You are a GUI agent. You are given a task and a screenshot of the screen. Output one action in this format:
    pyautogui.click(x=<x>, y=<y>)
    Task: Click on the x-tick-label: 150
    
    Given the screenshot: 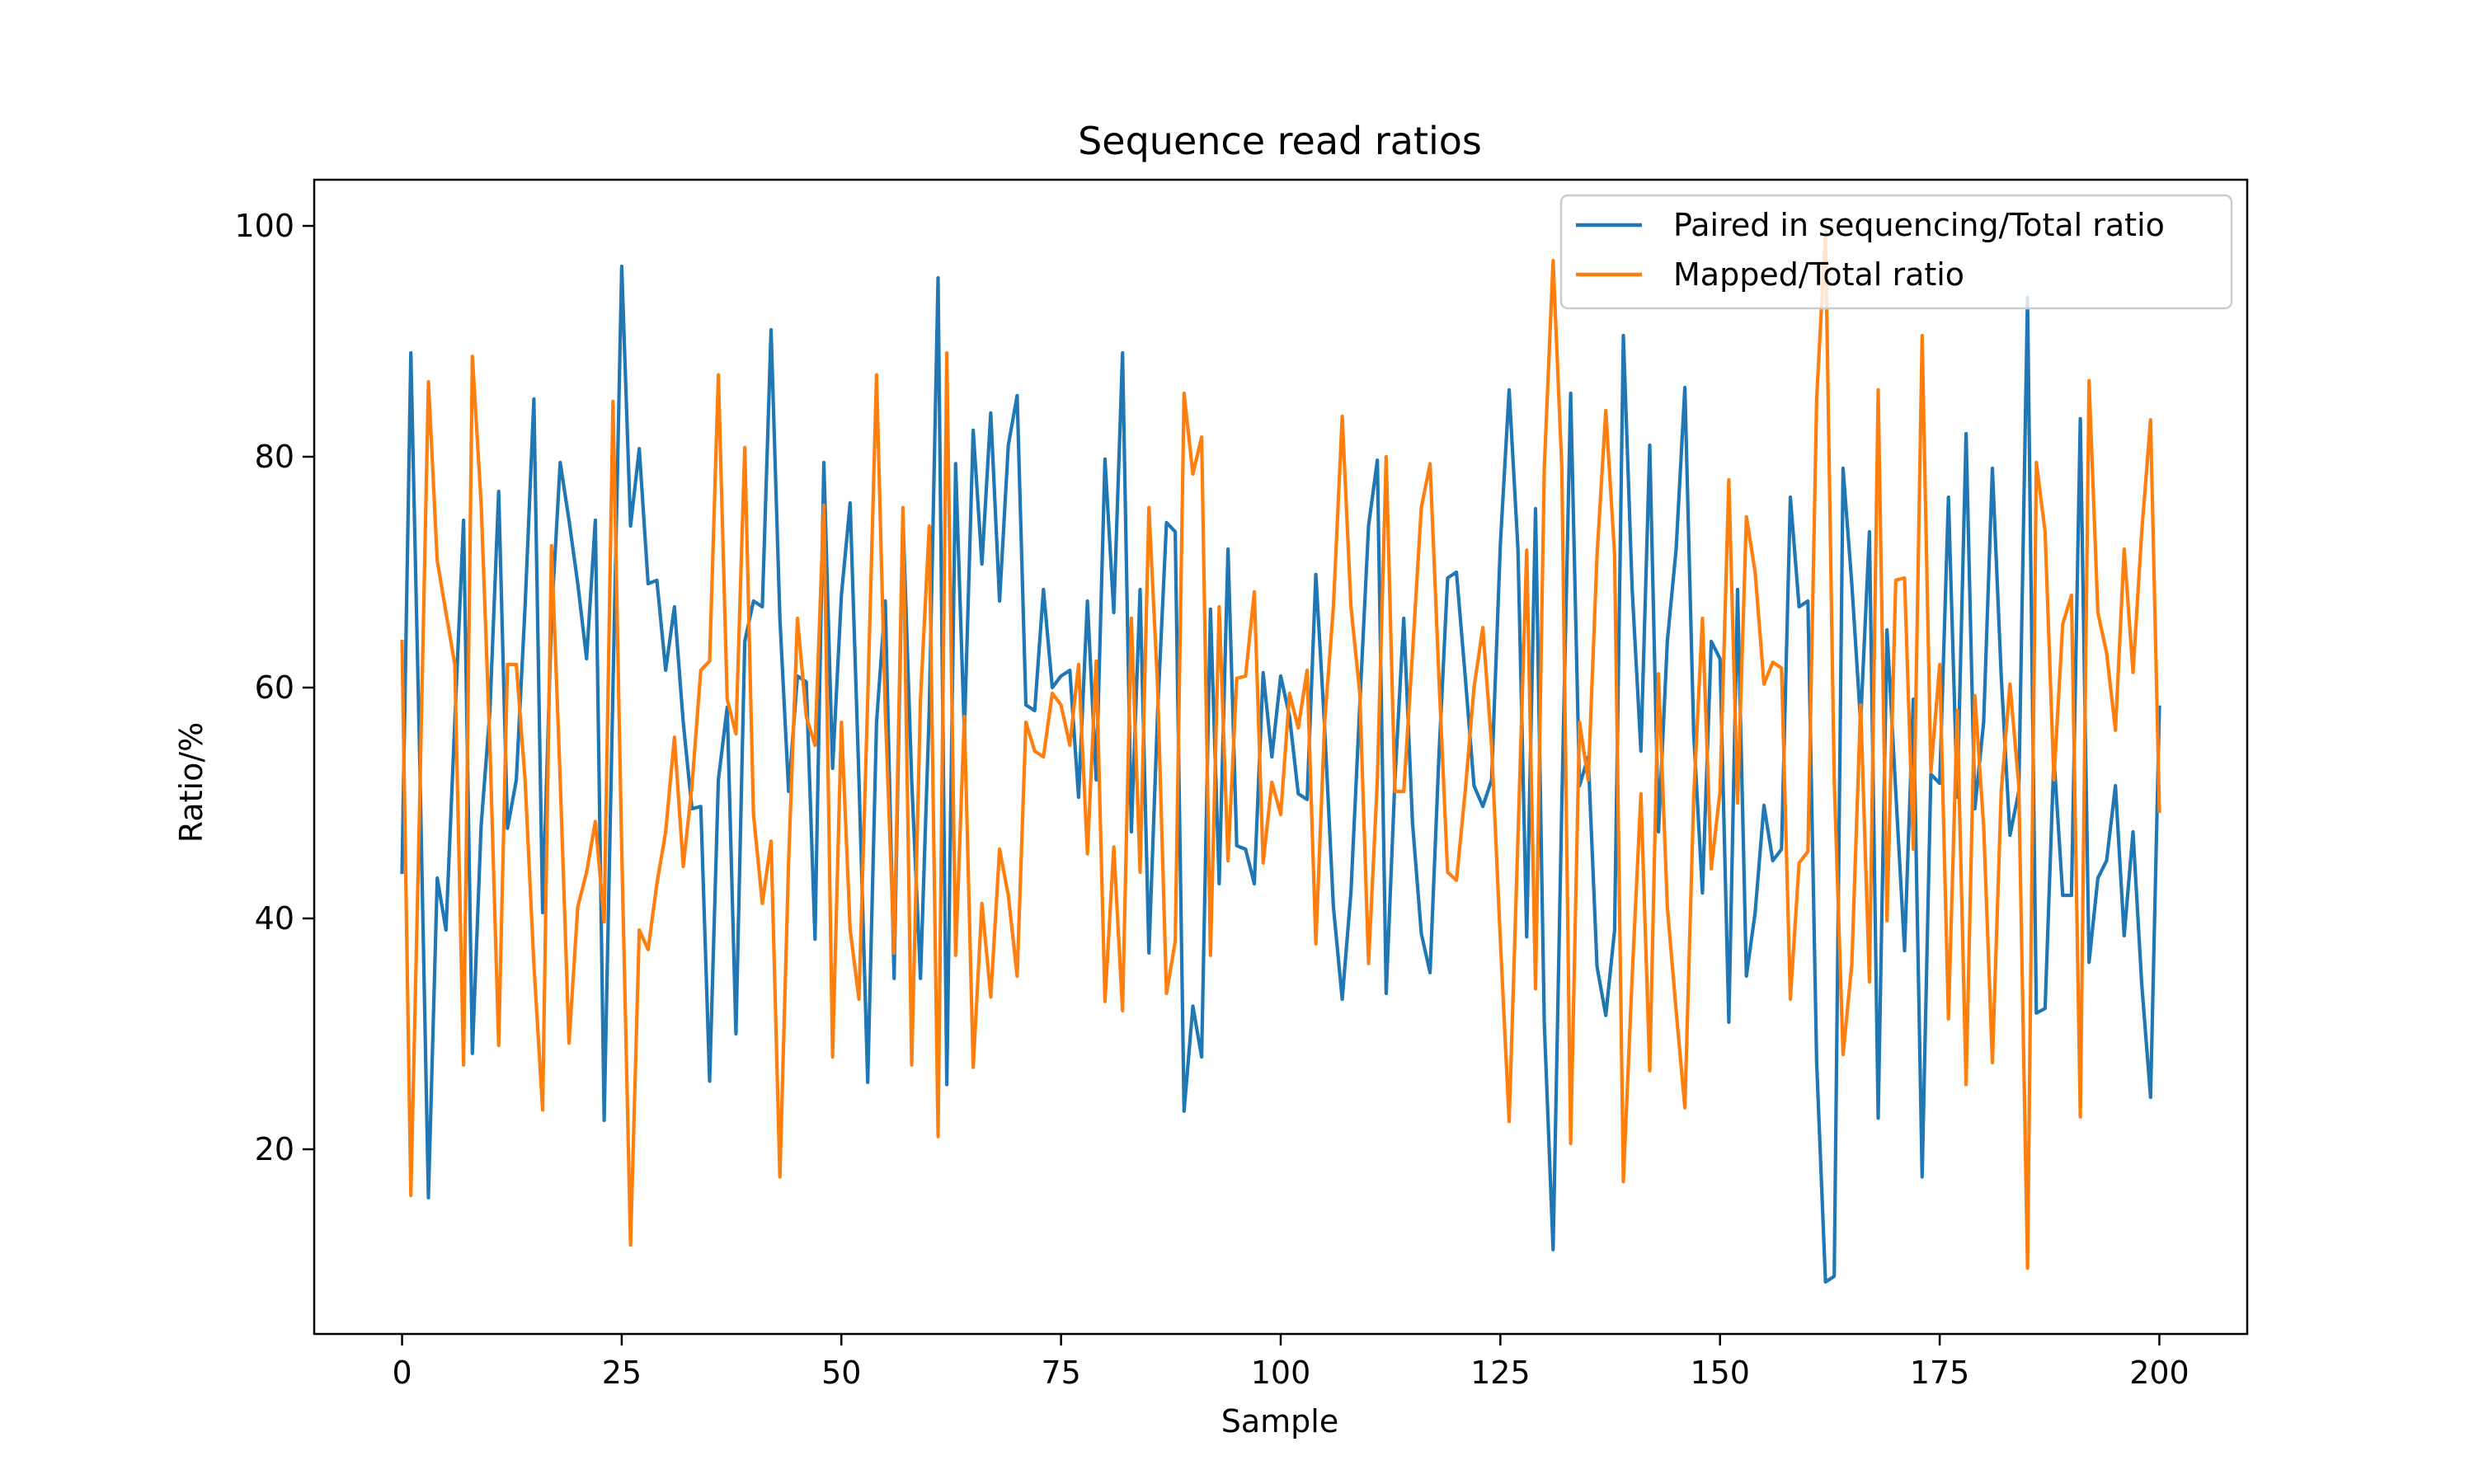 What is the action you would take?
    pyautogui.click(x=1720, y=1373)
    